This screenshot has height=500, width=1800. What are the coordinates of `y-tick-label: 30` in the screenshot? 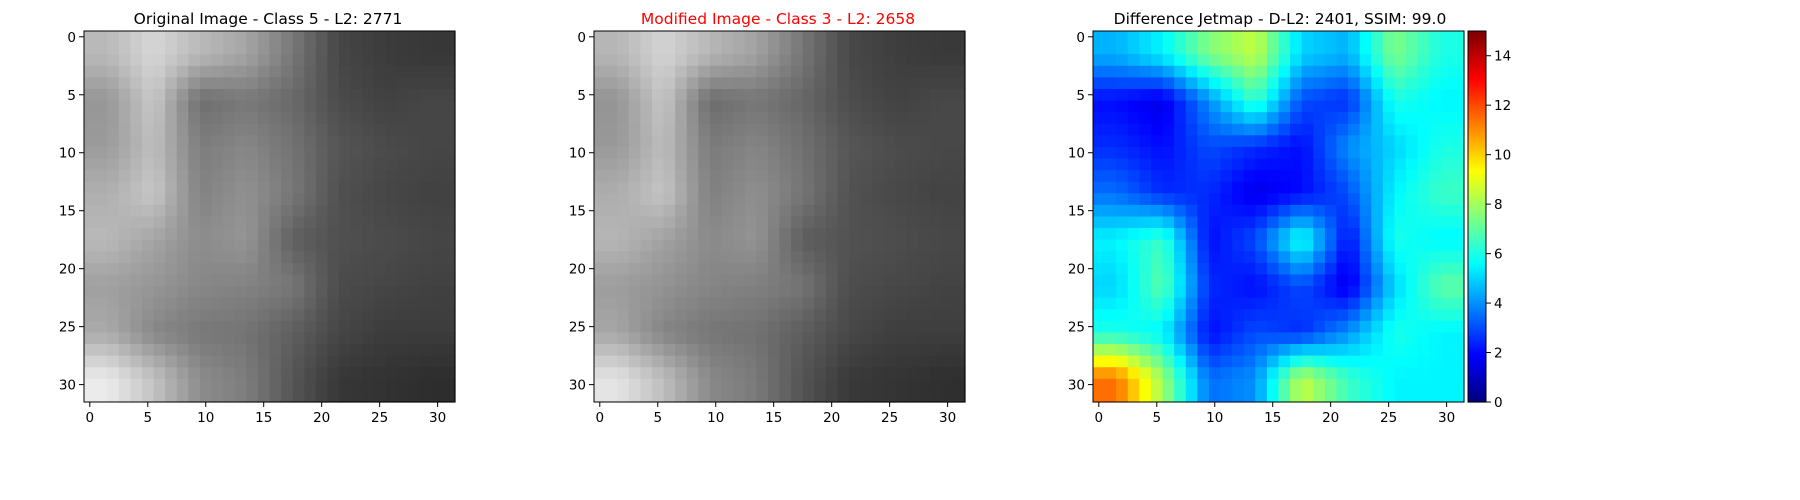 It's located at (577, 386).